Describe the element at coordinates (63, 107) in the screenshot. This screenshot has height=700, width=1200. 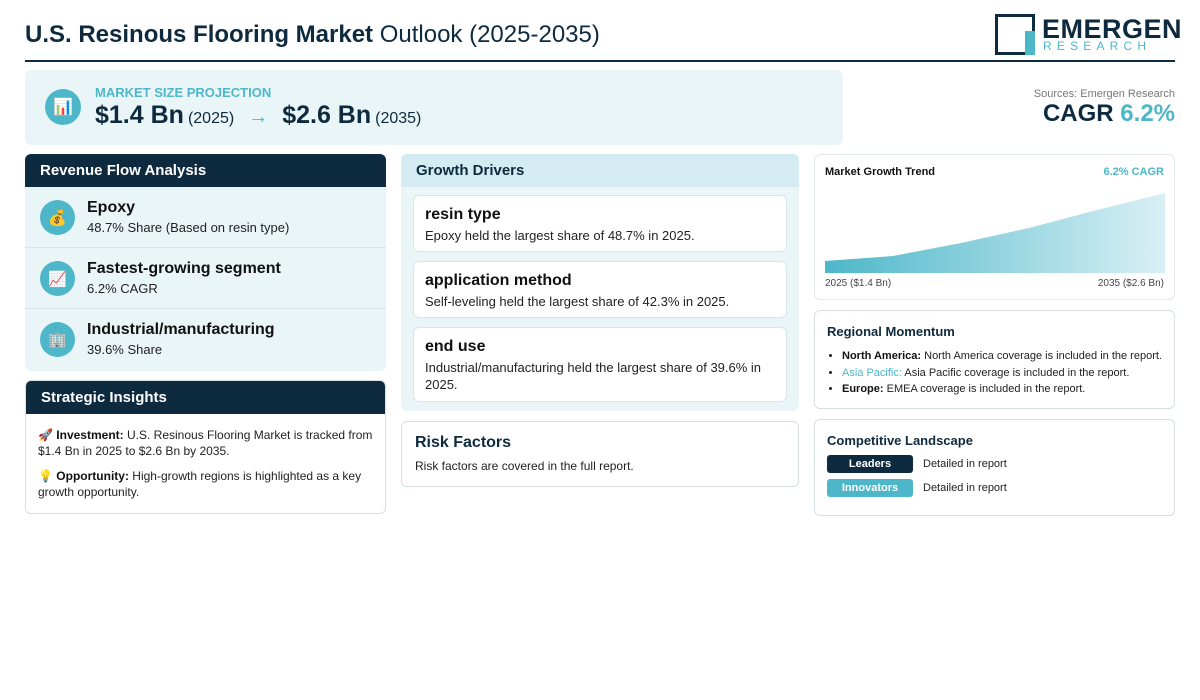
I see `bar-chart-icon: 📊` at that location.